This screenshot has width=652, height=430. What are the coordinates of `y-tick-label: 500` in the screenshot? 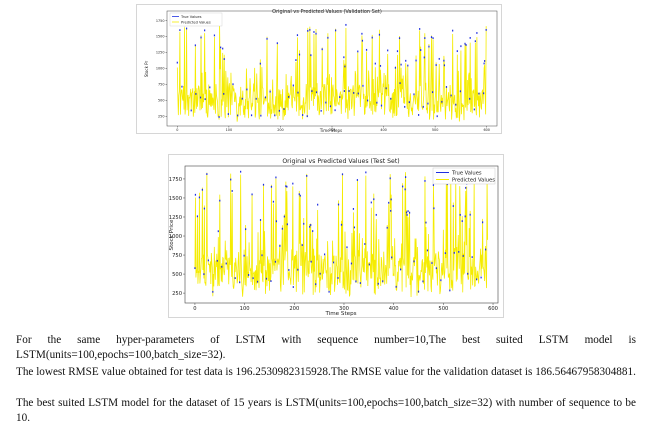 It's located at (177, 275).